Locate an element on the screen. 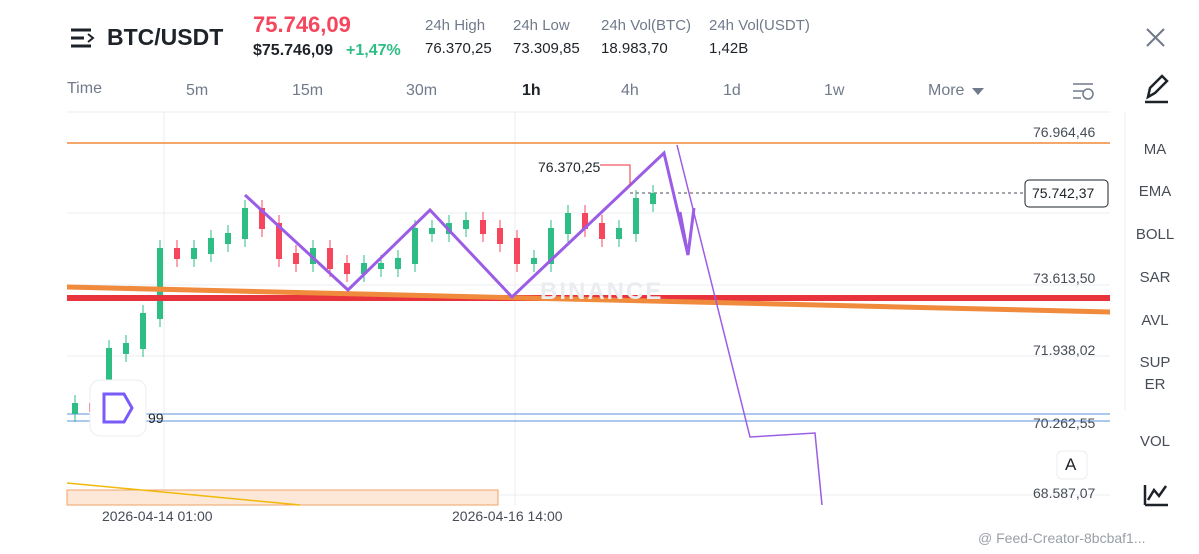 Image resolution: width=1199 pixels, height=554 pixels. stat-label: 24h Vol(BTC) is located at coordinates (646, 25).